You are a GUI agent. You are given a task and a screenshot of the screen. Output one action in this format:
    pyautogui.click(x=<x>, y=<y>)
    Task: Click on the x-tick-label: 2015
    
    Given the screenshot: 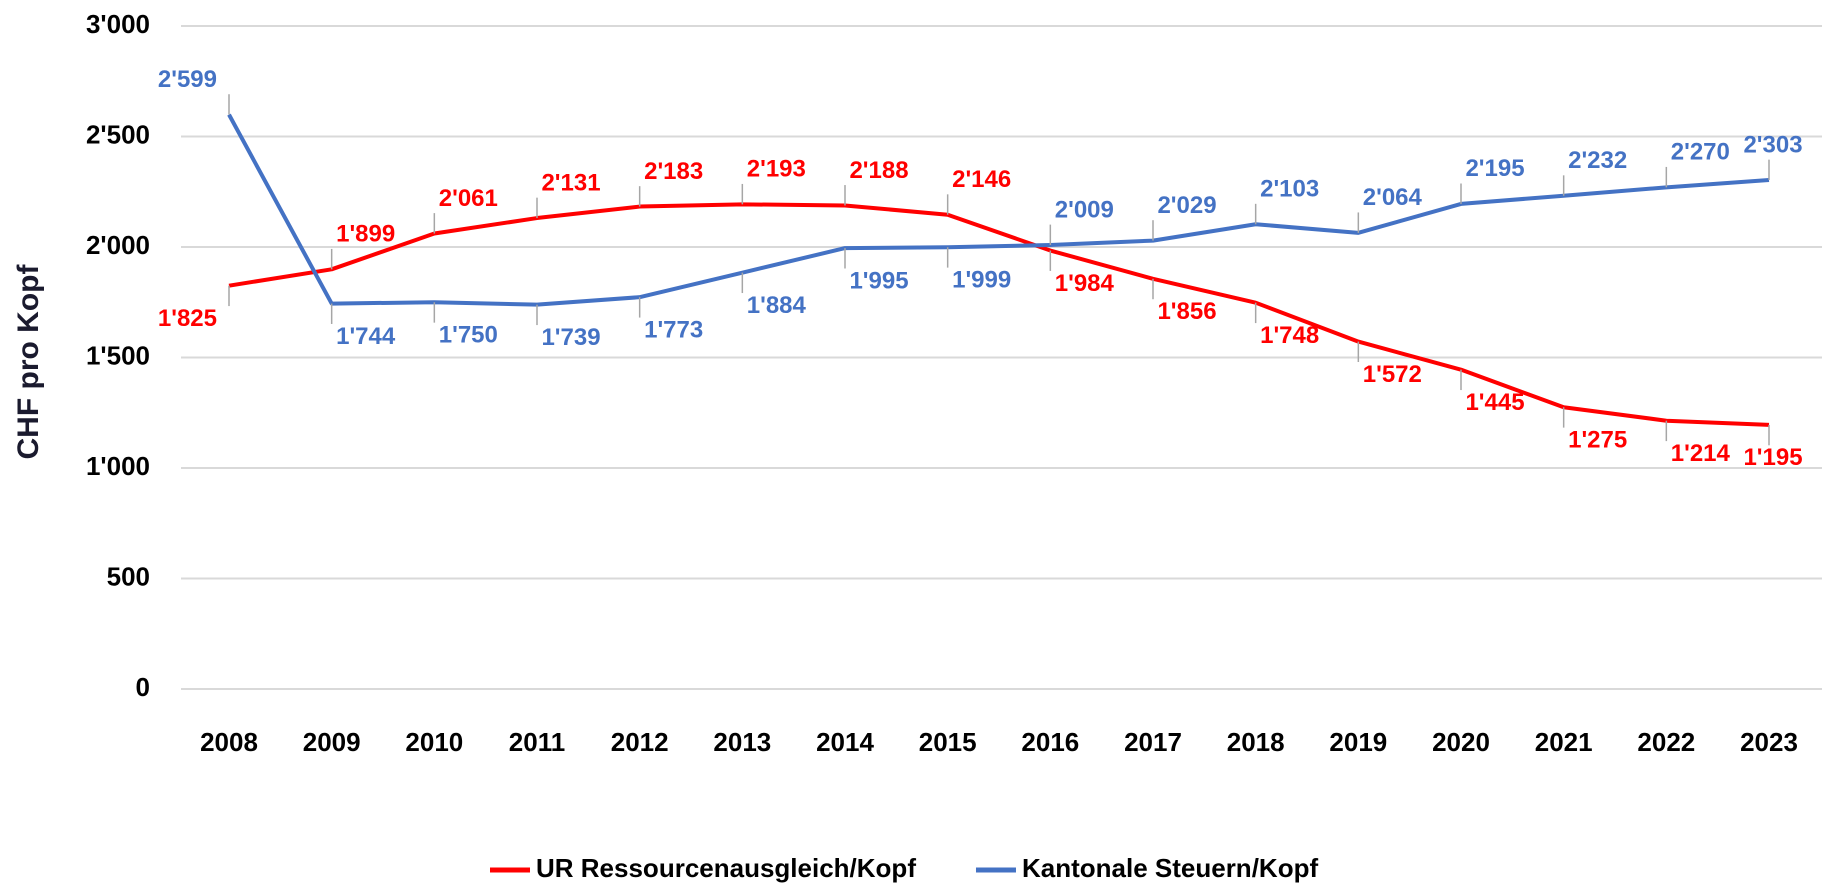 What is the action you would take?
    pyautogui.click(x=948, y=742)
    